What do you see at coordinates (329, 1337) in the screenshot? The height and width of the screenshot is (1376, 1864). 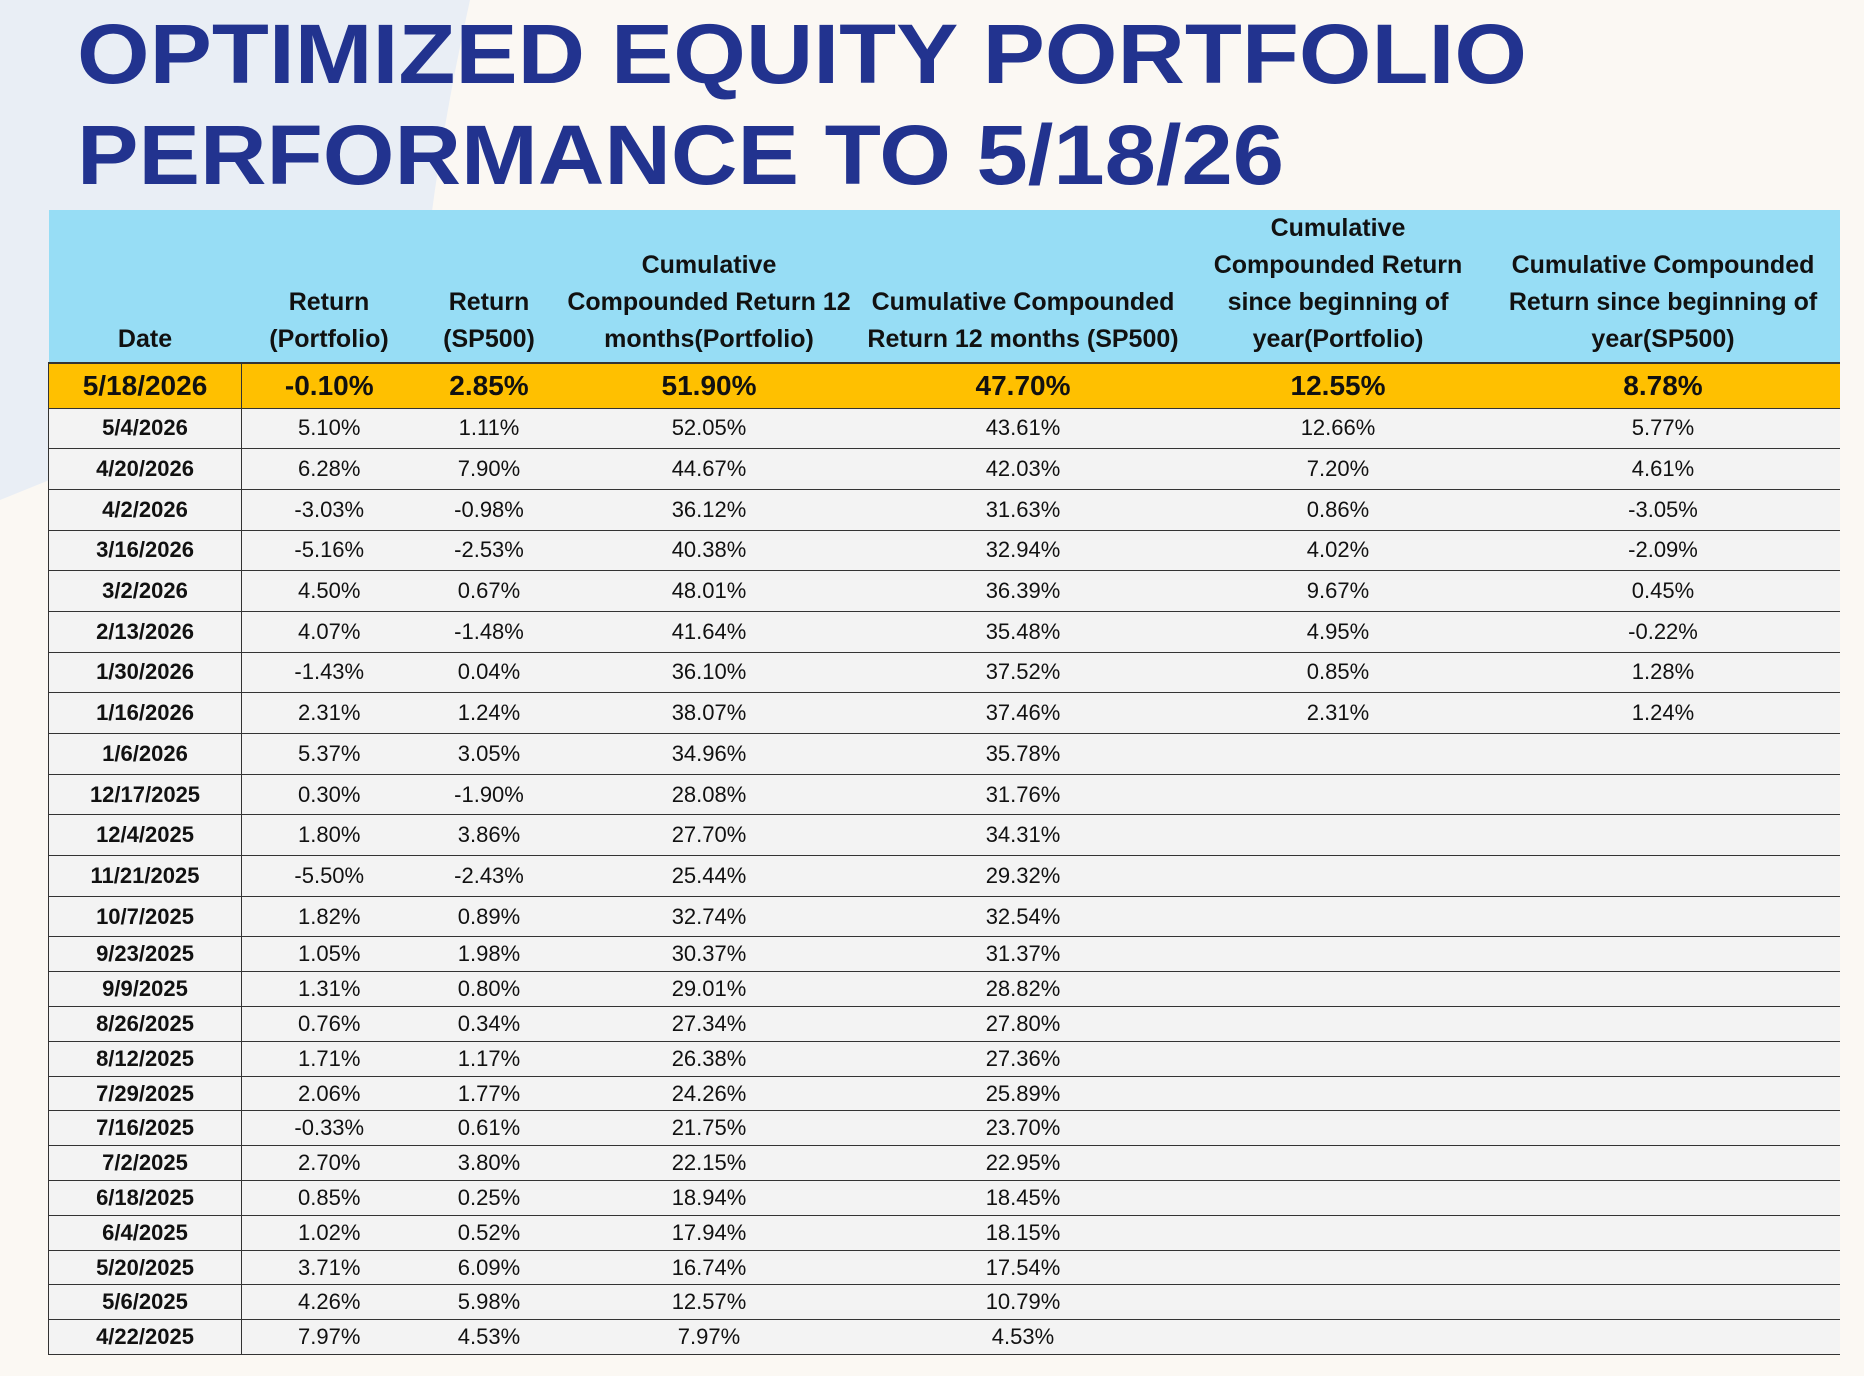 I see `value-cell: 7.97%` at bounding box center [329, 1337].